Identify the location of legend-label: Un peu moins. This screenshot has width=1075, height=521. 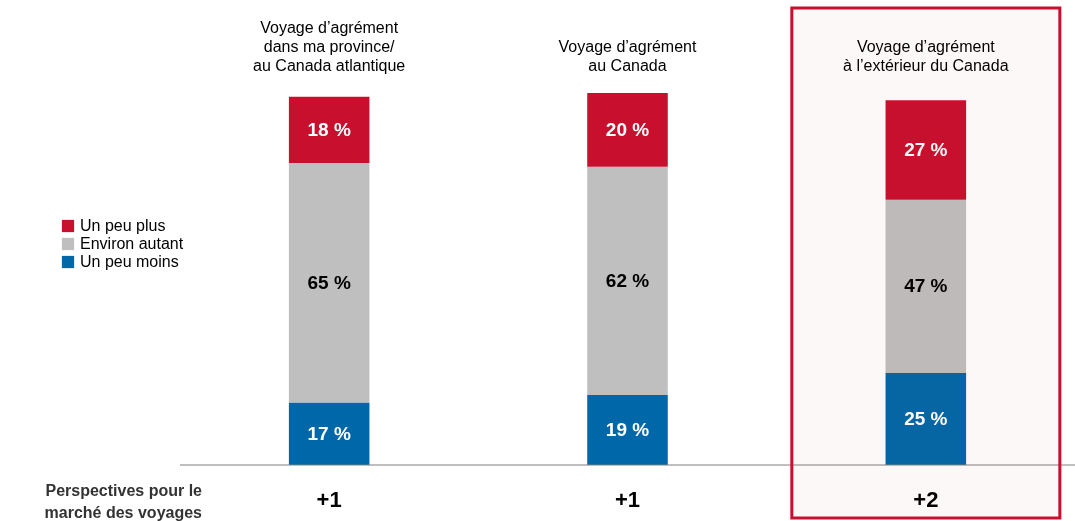
(129, 261).